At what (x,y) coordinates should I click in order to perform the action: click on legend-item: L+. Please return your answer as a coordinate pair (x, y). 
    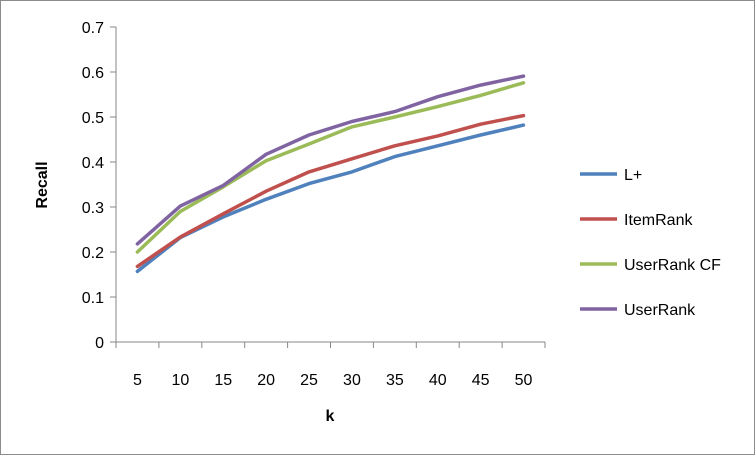
    Looking at the image, I should click on (611, 175).